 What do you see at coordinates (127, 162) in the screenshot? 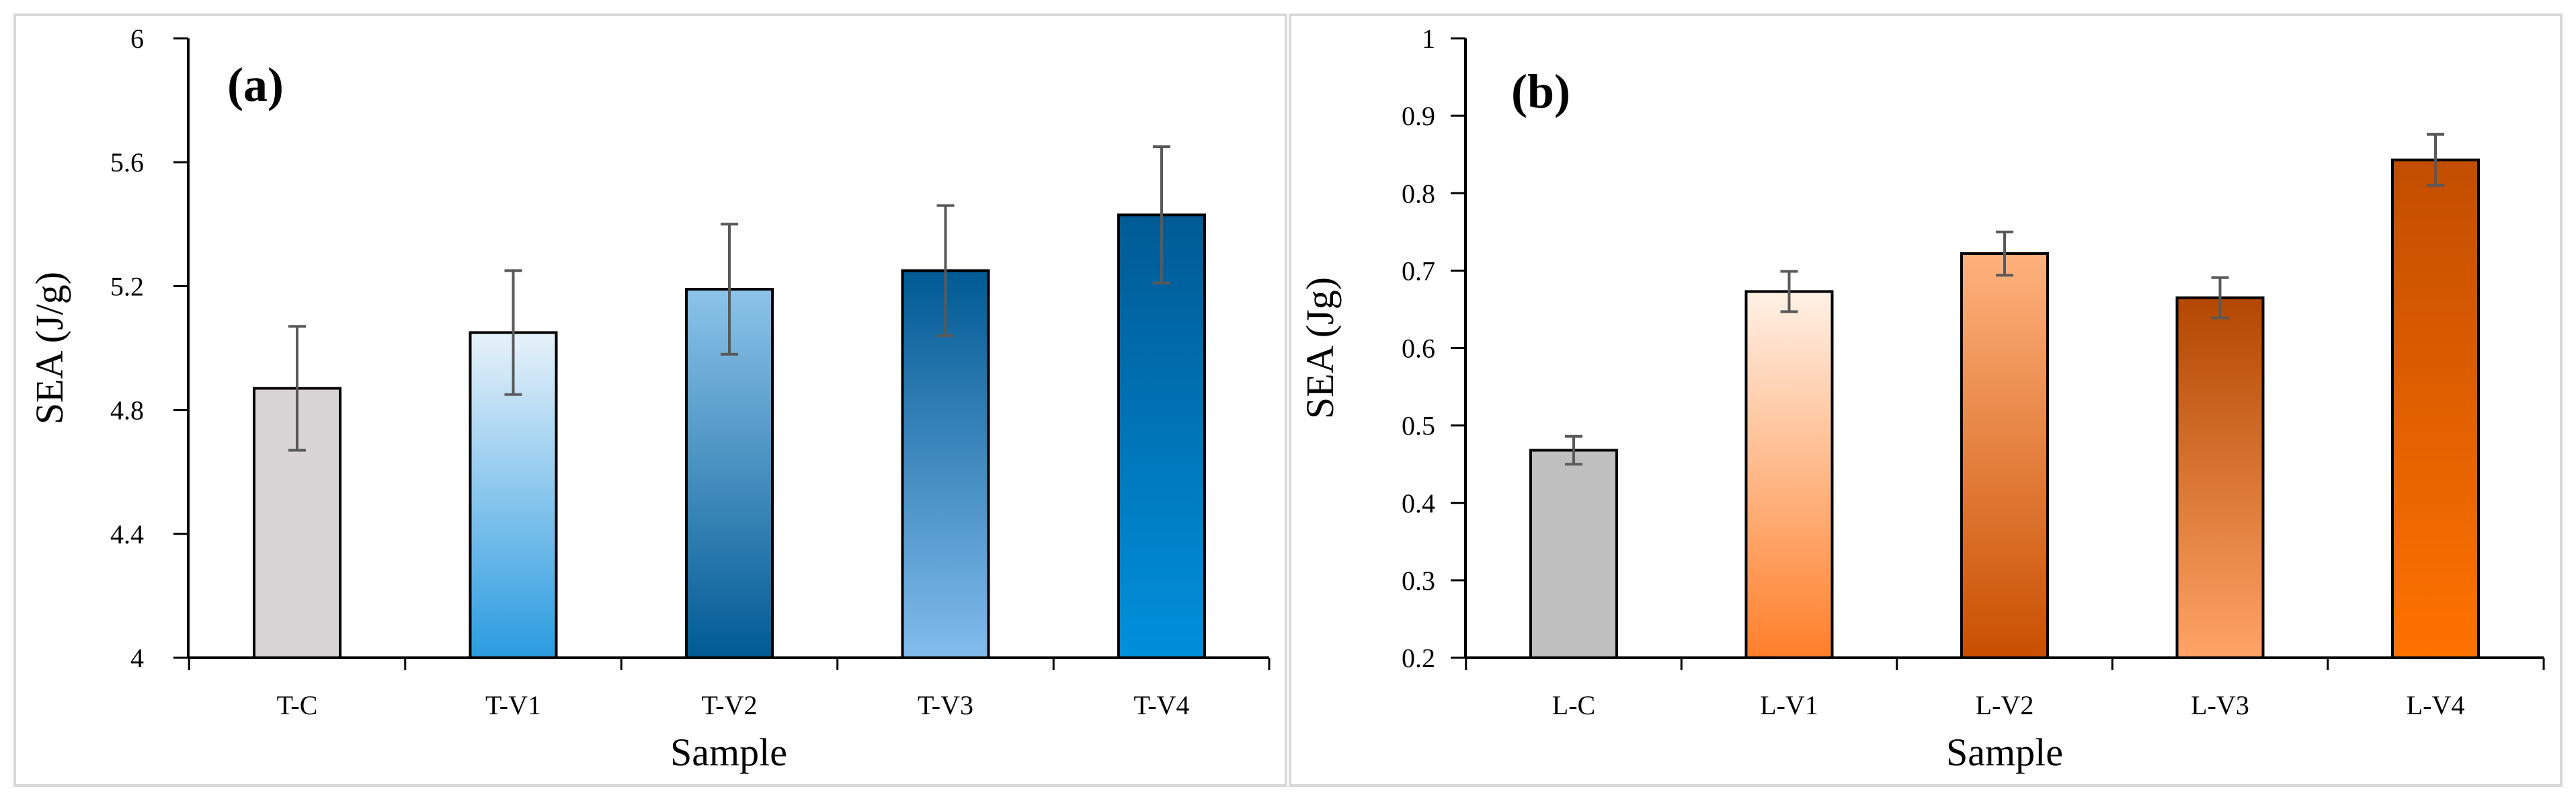
I see `panel-a-y-tick-label: 5.6` at bounding box center [127, 162].